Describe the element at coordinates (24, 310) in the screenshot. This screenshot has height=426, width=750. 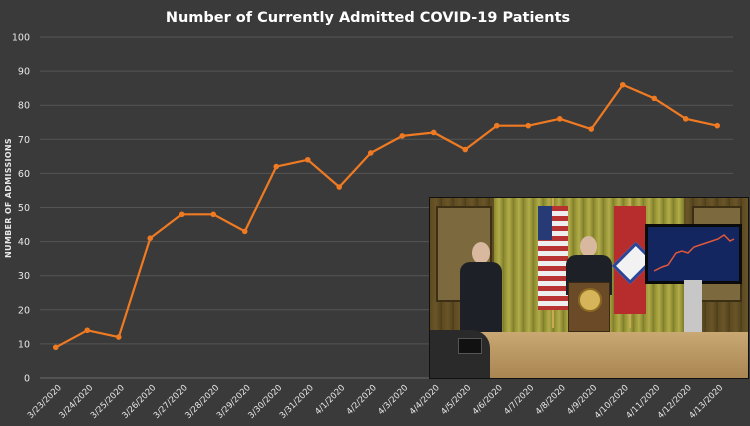
I see `y-tick-label: 20` at that location.